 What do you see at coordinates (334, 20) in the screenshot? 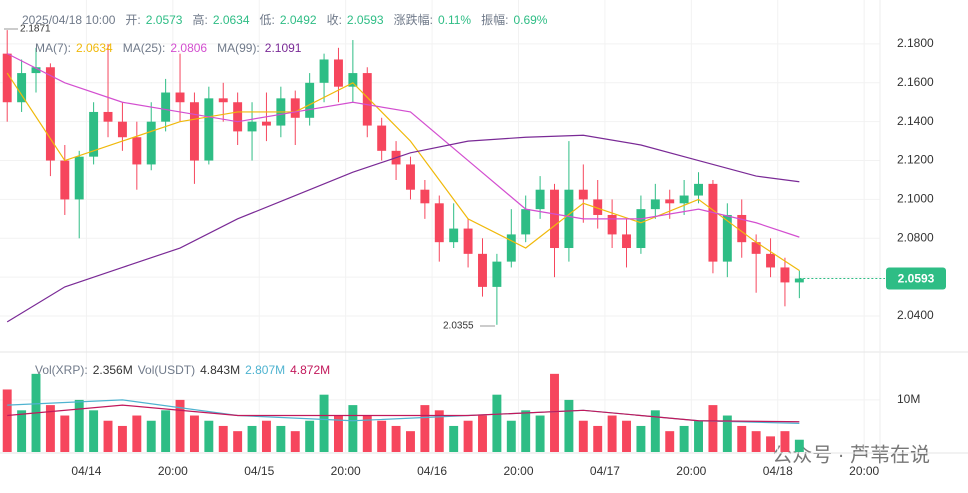
I see `info-label: 收:` at bounding box center [334, 20].